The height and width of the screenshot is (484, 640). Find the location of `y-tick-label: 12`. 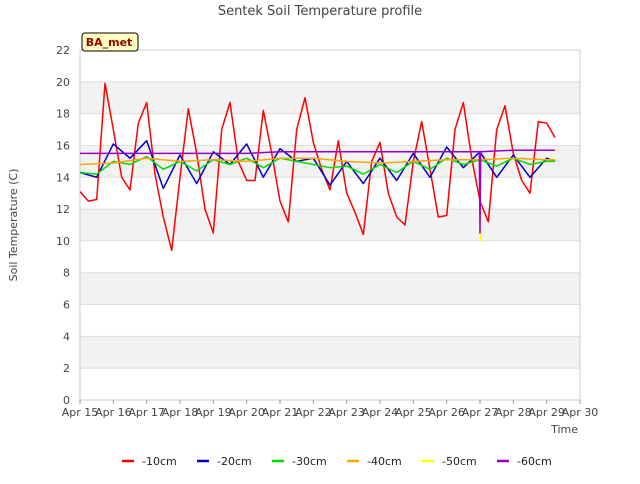

y-tick-label: 12 is located at coordinates (63, 209).